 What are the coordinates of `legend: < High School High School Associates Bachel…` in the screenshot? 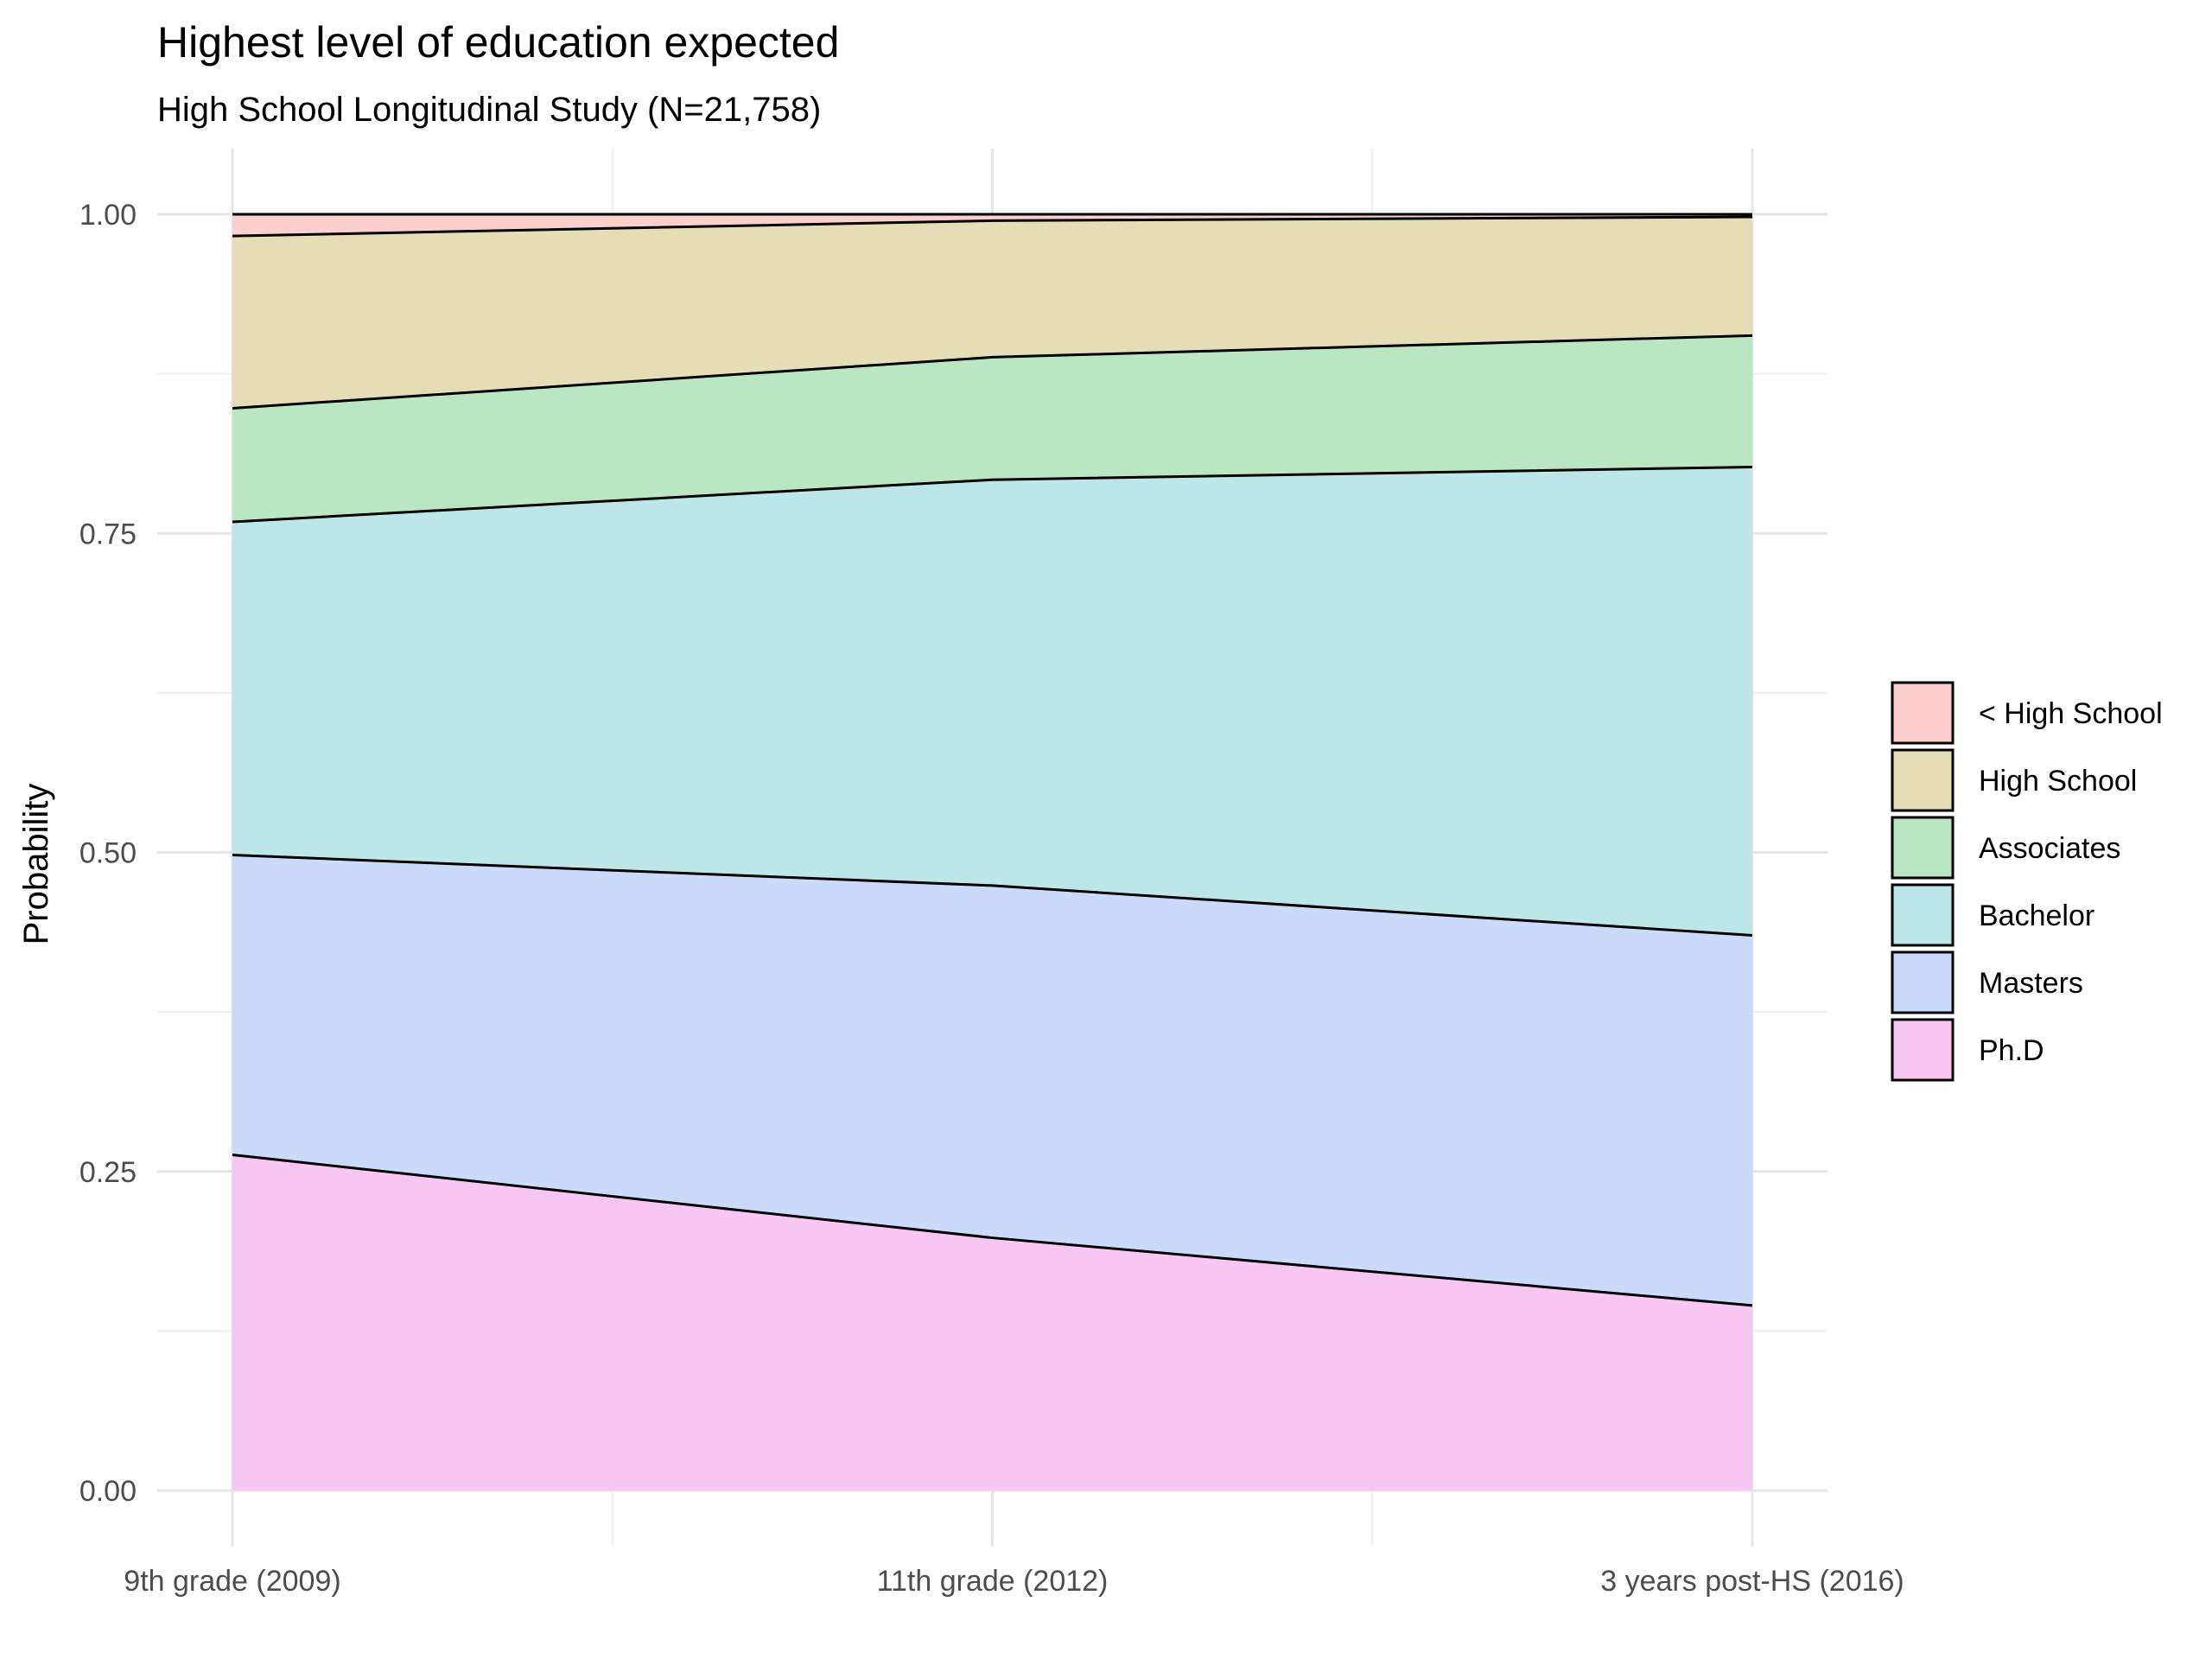 It's located at (2027, 881).